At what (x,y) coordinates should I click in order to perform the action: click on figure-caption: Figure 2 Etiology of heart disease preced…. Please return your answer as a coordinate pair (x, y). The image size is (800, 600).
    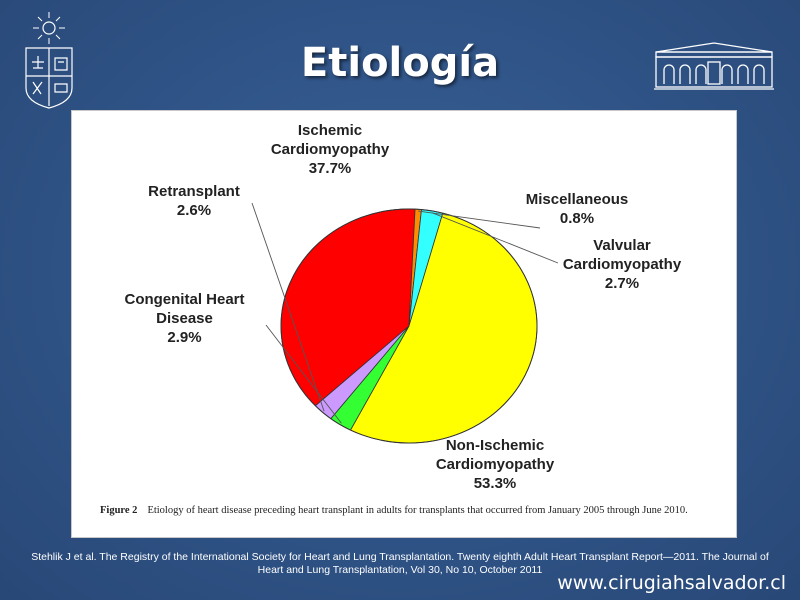
    Looking at the image, I should click on (410, 511).